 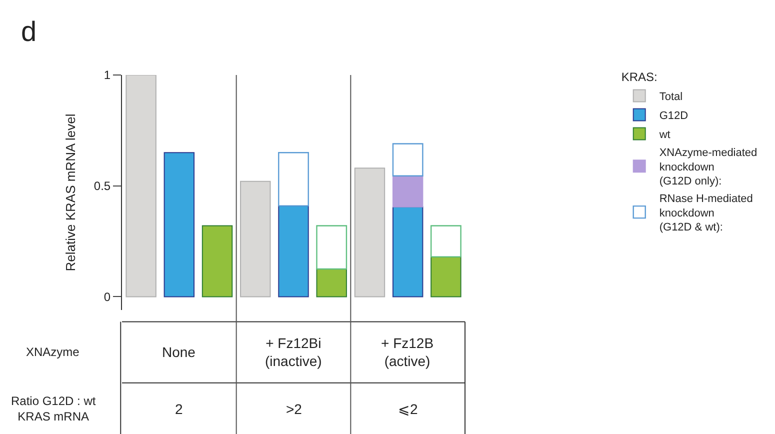 What do you see at coordinates (664, 134) in the screenshot?
I see `legend-label: wt` at bounding box center [664, 134].